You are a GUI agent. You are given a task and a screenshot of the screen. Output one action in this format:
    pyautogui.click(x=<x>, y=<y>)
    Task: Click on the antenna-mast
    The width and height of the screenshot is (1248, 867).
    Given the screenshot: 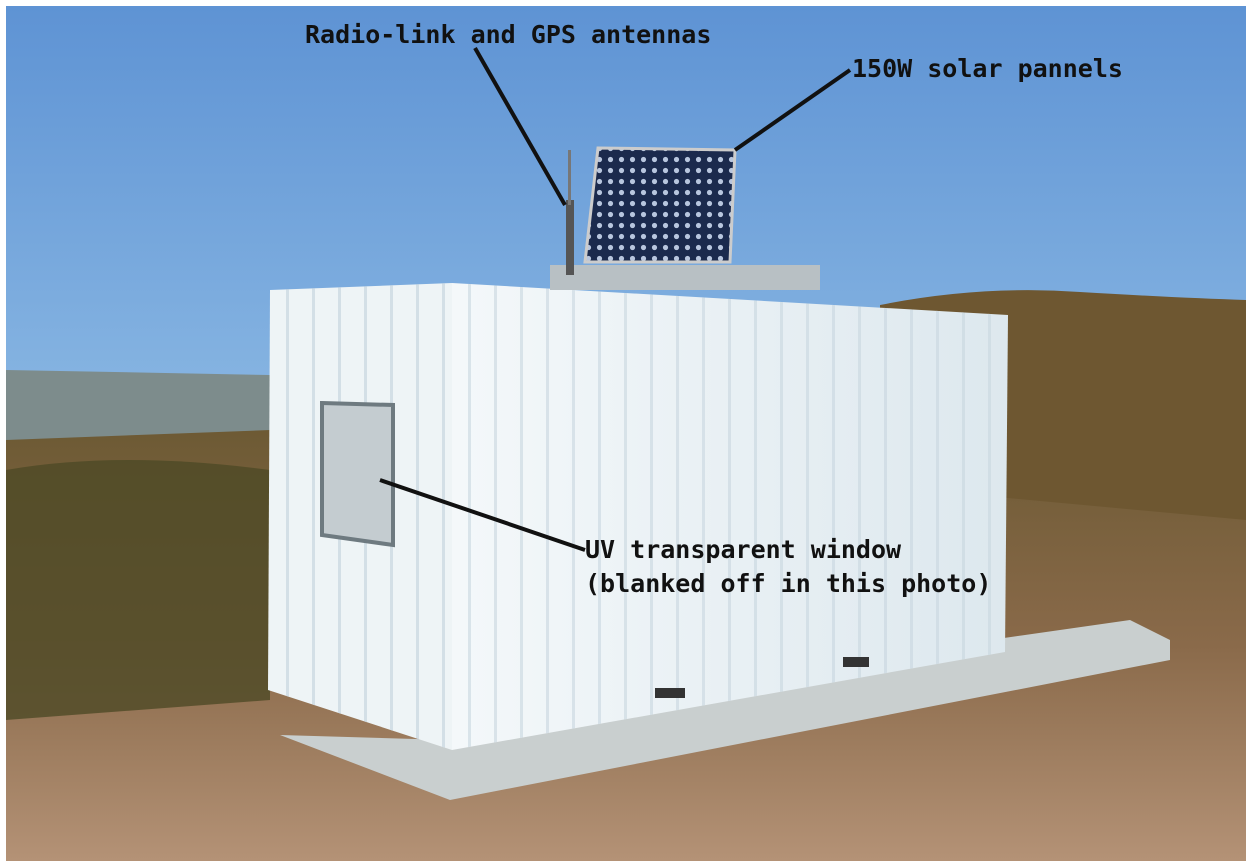 What is the action you would take?
    pyautogui.click(x=570, y=237)
    